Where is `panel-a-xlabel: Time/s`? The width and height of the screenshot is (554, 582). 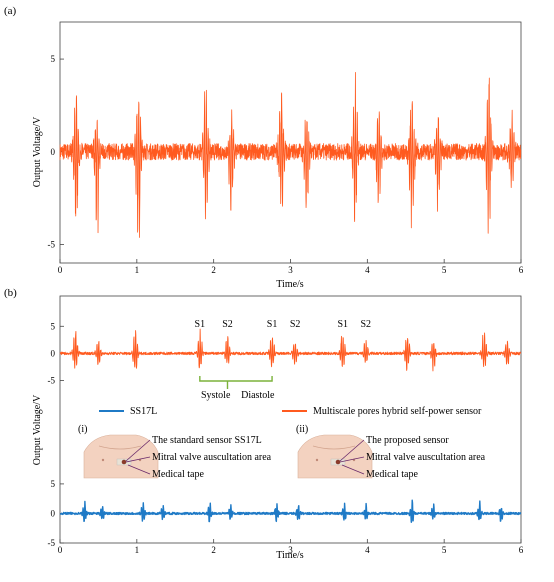 panel-a-xlabel: Time/s is located at coordinates (290, 284).